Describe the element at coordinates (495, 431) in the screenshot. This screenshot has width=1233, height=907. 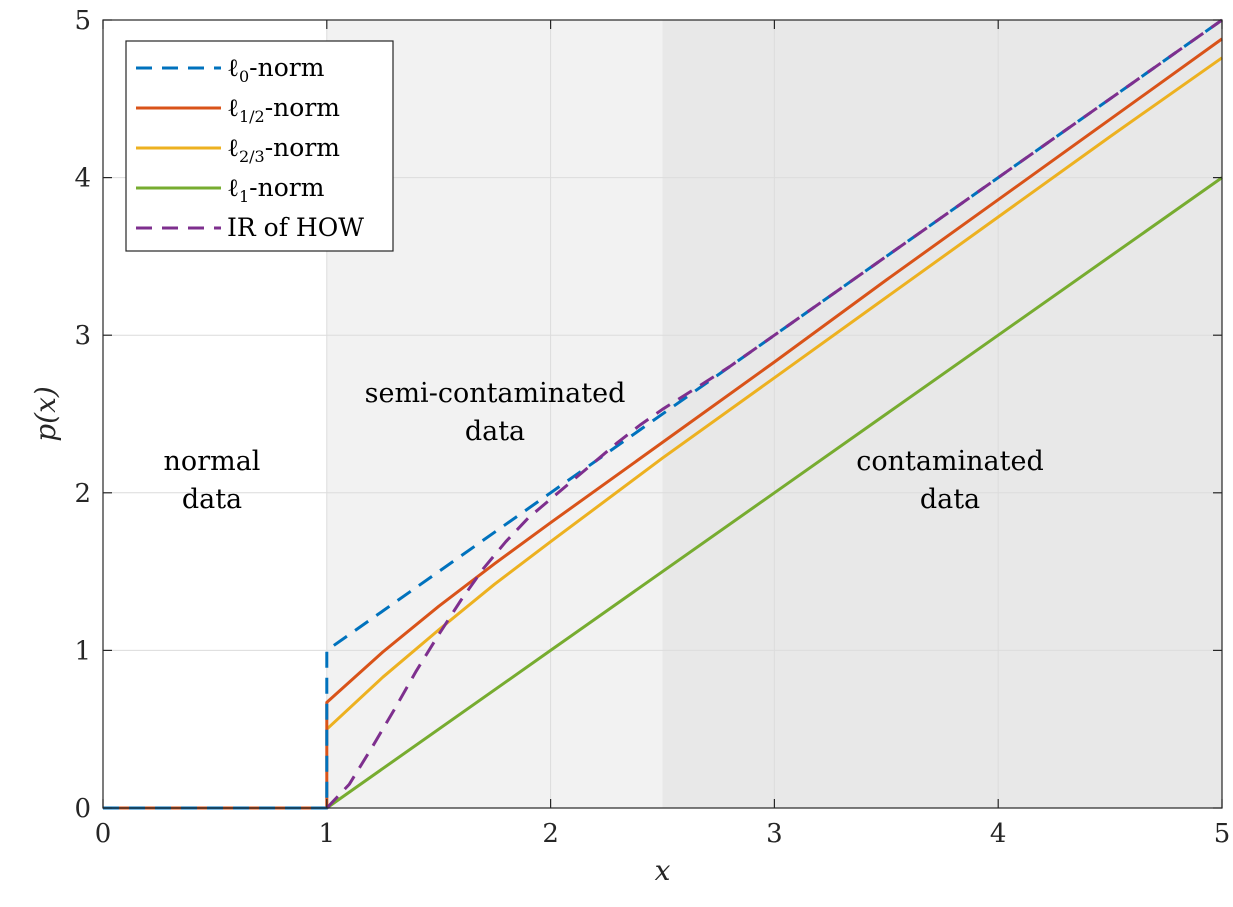
I see `semi-contaminated-data-label-line-1: data` at that location.